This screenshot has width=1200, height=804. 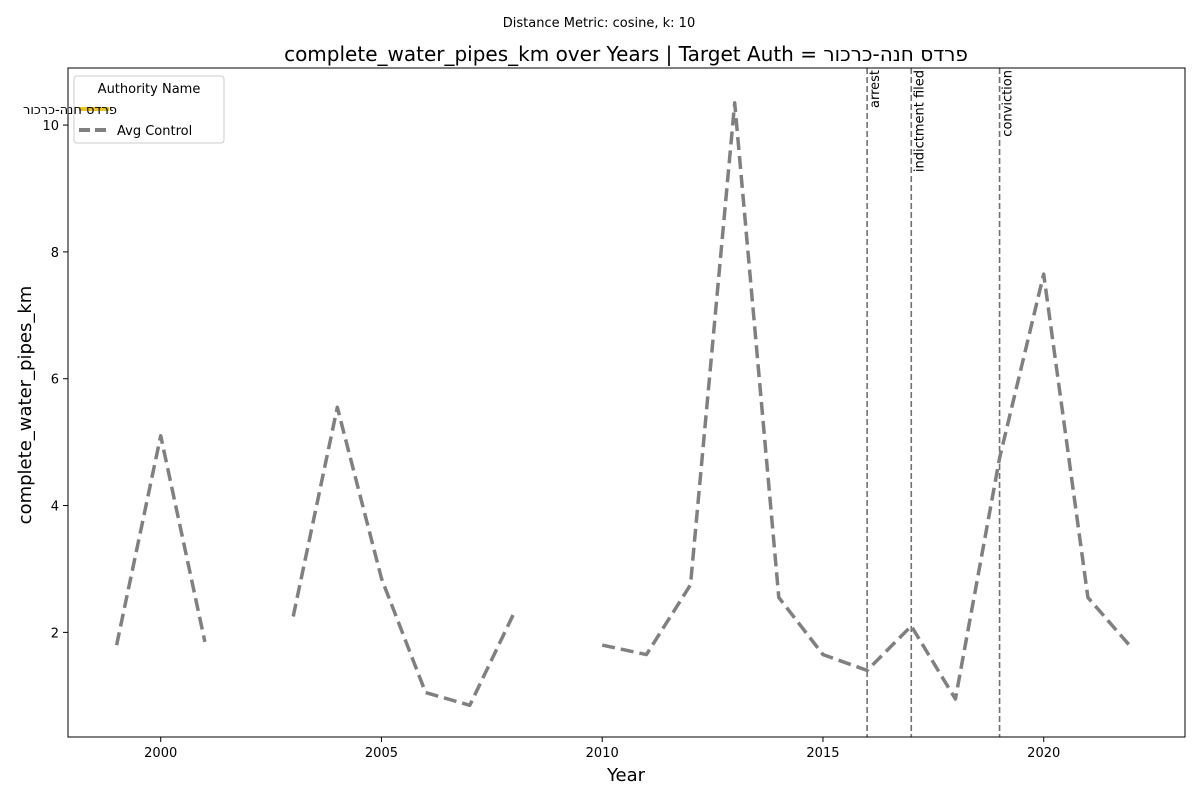 What do you see at coordinates (55, 253) in the screenshot?
I see `y-tick-label-8: 8` at bounding box center [55, 253].